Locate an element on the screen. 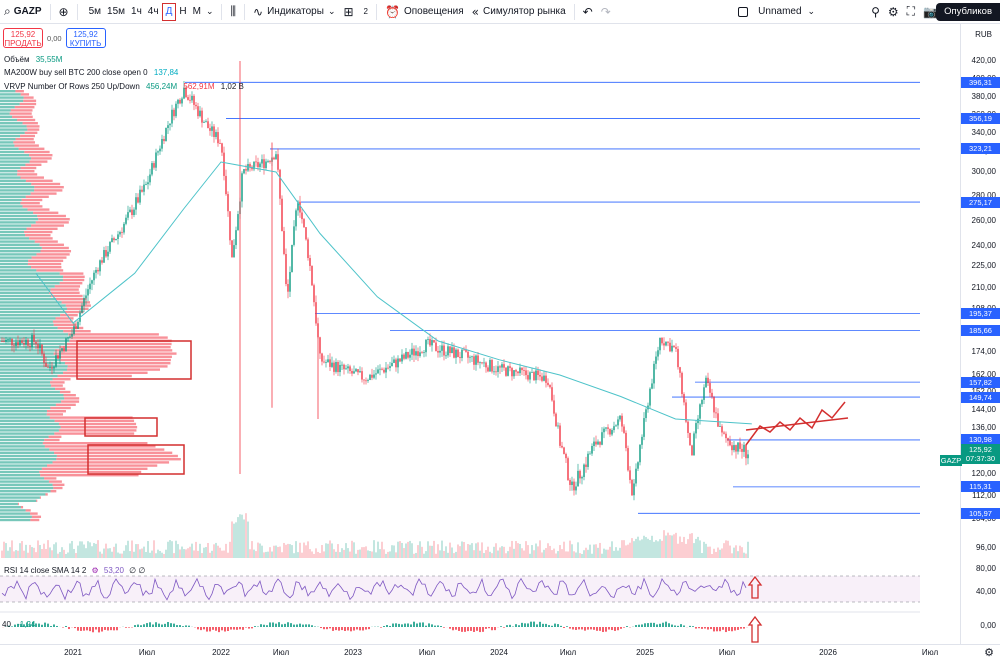 The height and width of the screenshot is (660, 1000). alerts-button: ⏰ Оповещения is located at coordinates (424, 12).